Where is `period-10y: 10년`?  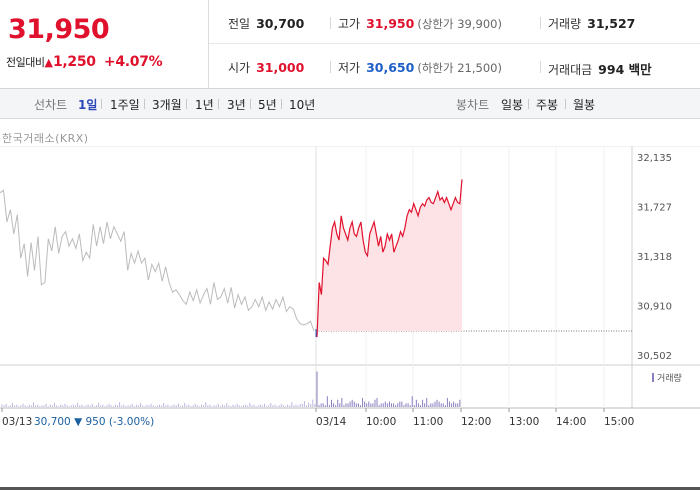
period-10y: 10년 is located at coordinates (302, 105).